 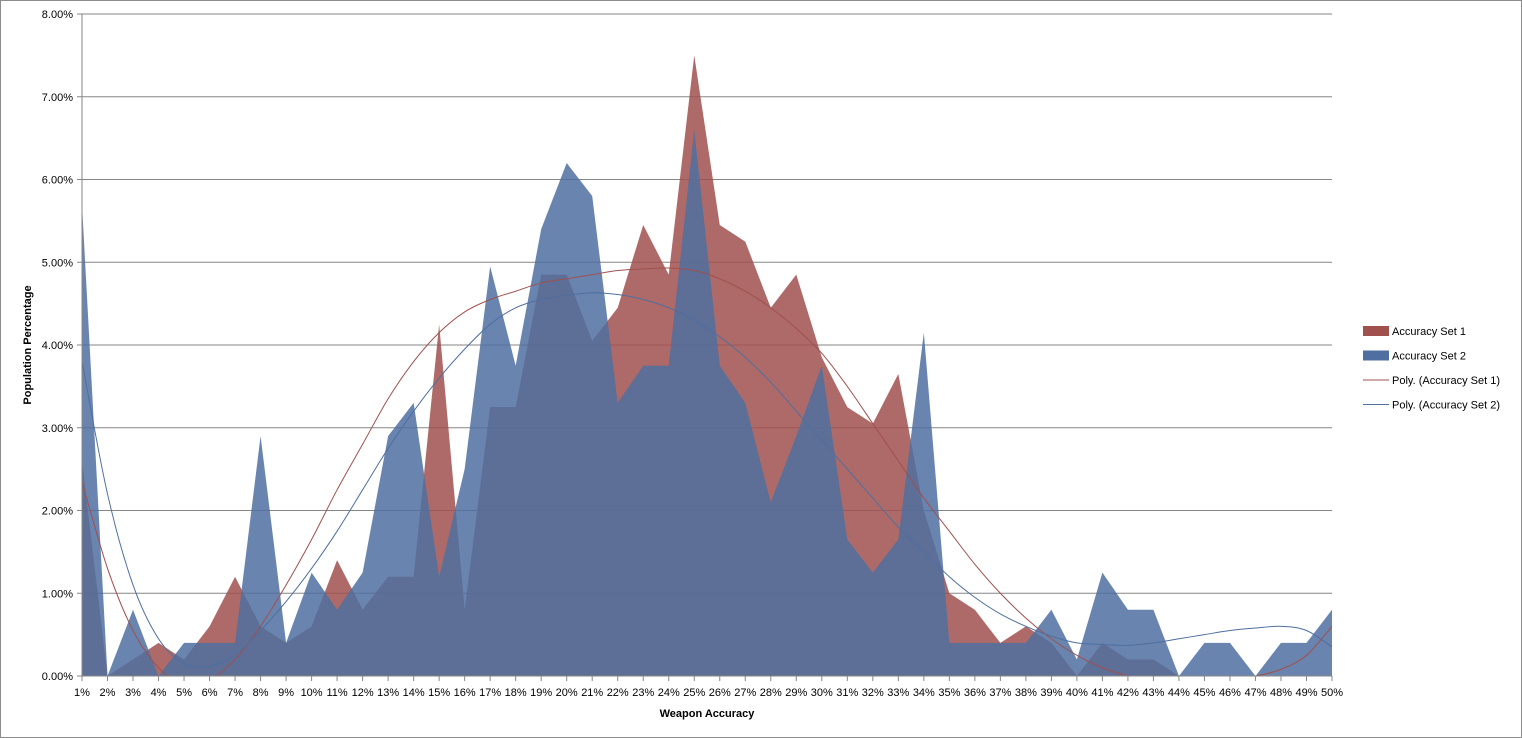 What do you see at coordinates (745, 693) in the screenshot?
I see `x-tick-label: 27%` at bounding box center [745, 693].